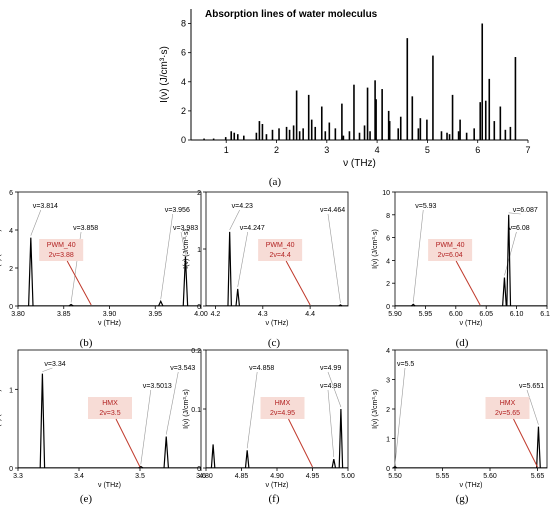  I want to click on x-tick-label: 5.55, so click(443, 476).